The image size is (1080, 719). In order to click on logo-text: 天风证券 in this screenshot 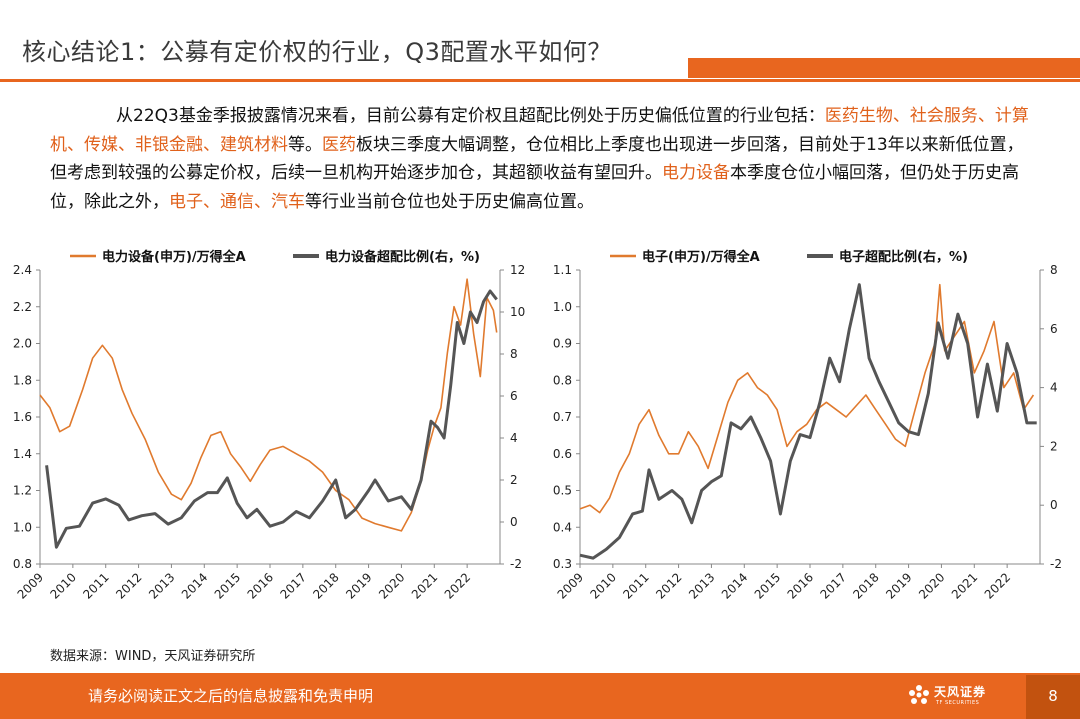, I will do `click(960, 692)`.